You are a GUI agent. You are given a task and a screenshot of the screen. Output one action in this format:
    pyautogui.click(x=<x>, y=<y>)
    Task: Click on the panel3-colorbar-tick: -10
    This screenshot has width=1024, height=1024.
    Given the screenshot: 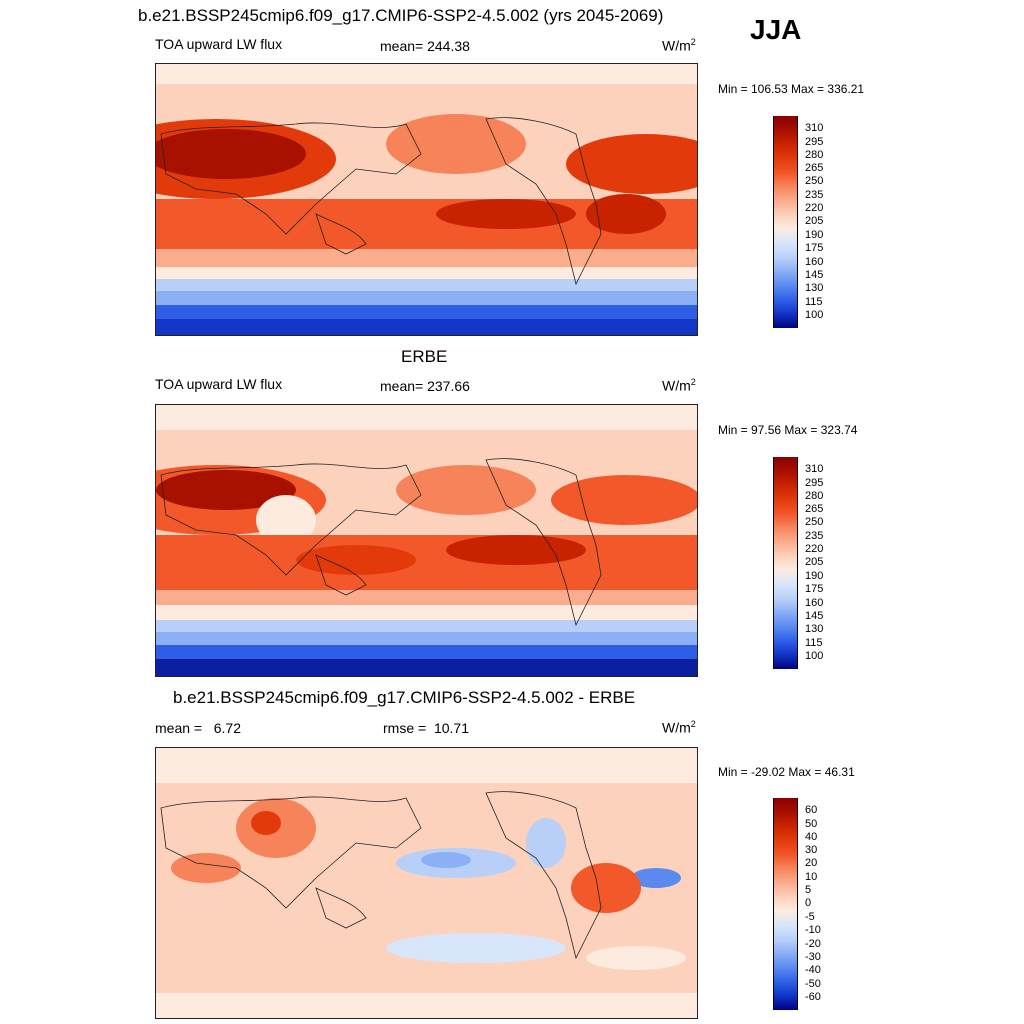 What is the action you would take?
    pyautogui.click(x=813, y=930)
    